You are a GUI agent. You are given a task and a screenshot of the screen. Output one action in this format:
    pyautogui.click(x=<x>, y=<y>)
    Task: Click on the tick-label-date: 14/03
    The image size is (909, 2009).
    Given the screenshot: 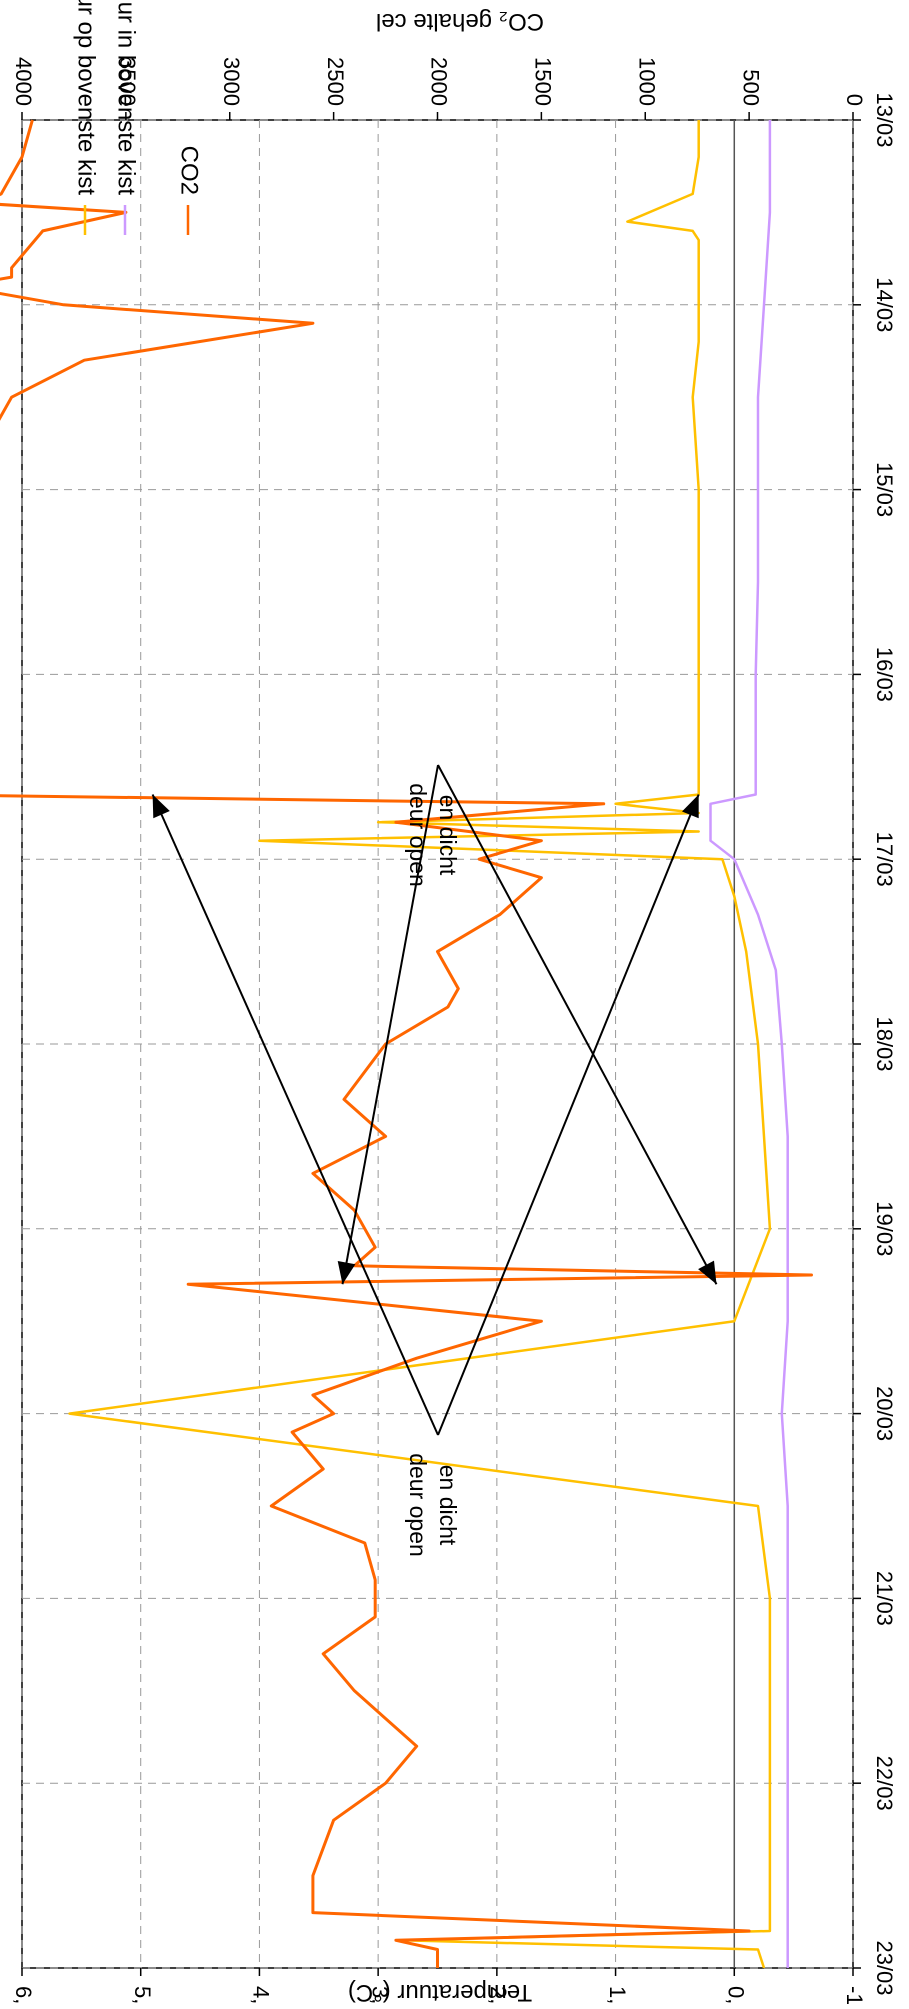 What is the action you would take?
    pyautogui.click(x=884, y=304)
    